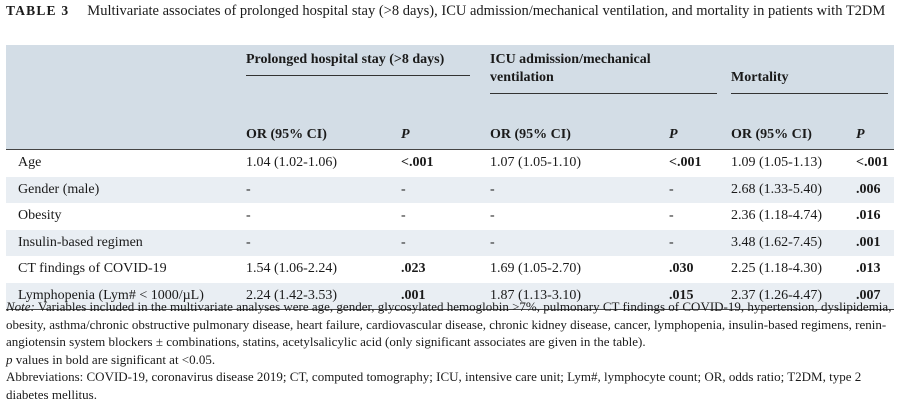  Describe the element at coordinates (450, 216) in the screenshot. I see `table-row: Obesity - - - - 2.36 (1.18-4.74) .016` at that location.